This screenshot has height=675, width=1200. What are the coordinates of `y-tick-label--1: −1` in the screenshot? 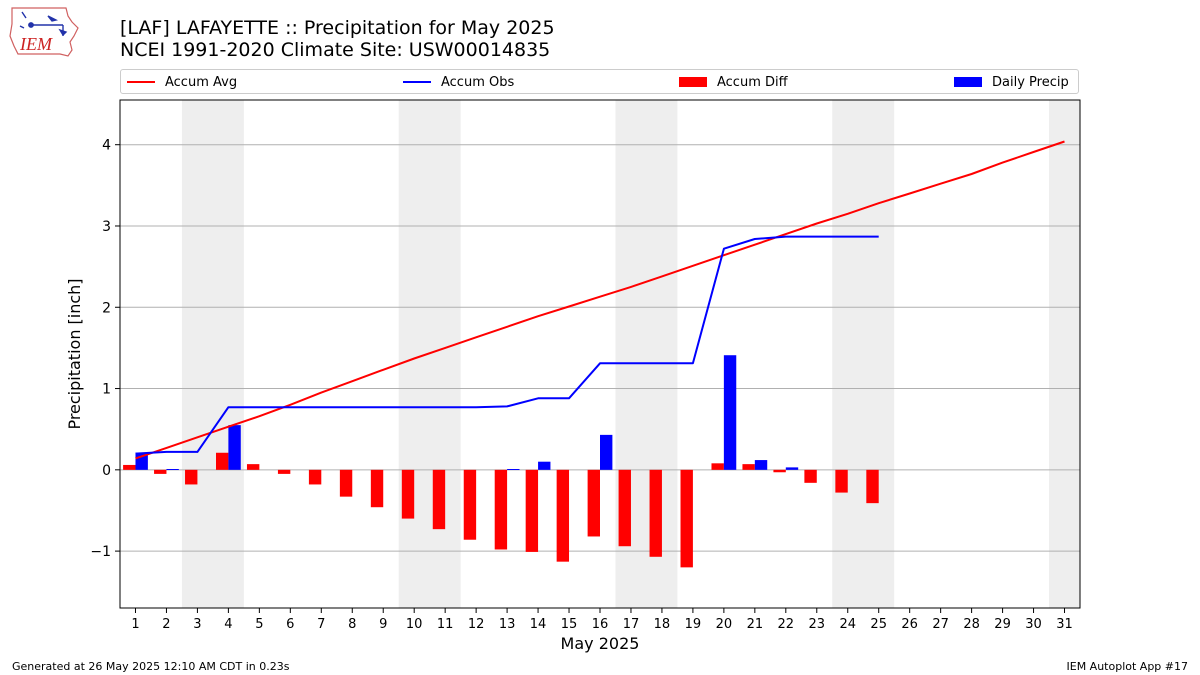 It's located at (100, 552).